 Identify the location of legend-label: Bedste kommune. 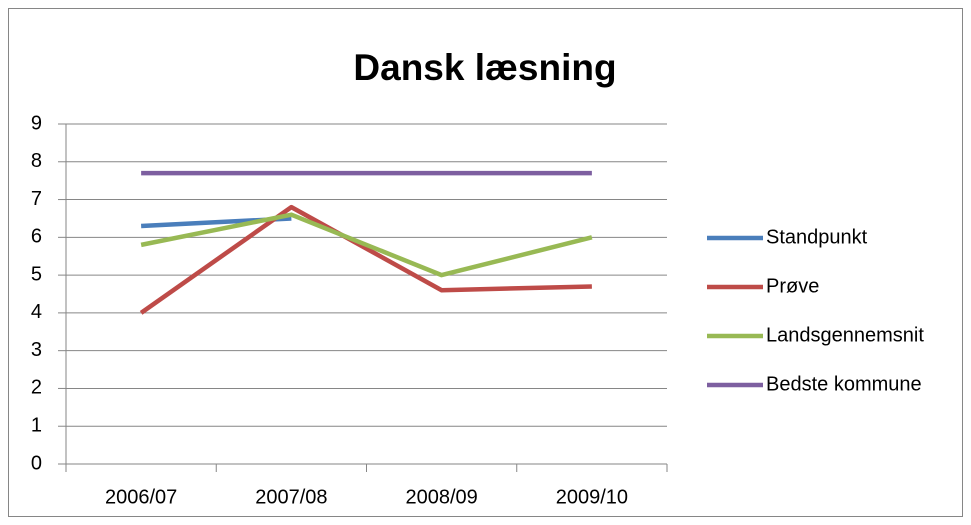
(844, 384).